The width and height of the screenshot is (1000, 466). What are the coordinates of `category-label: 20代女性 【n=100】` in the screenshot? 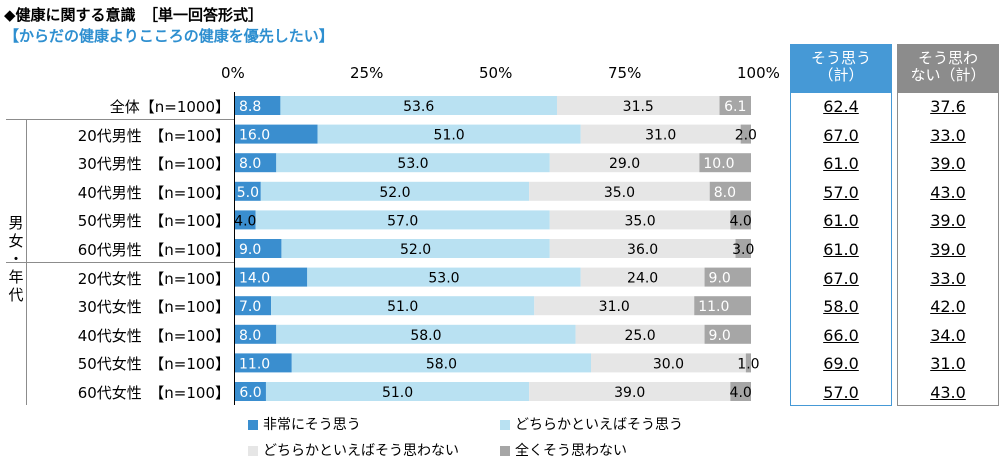 It's located at (153, 278).